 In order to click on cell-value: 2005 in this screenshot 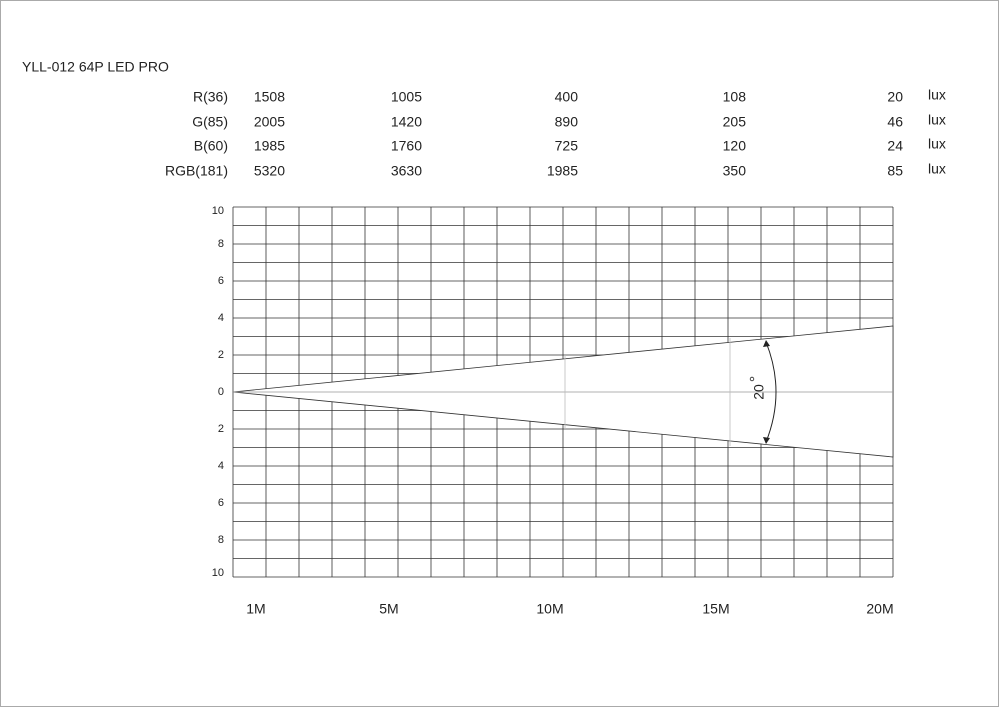, I will do `click(269, 122)`.